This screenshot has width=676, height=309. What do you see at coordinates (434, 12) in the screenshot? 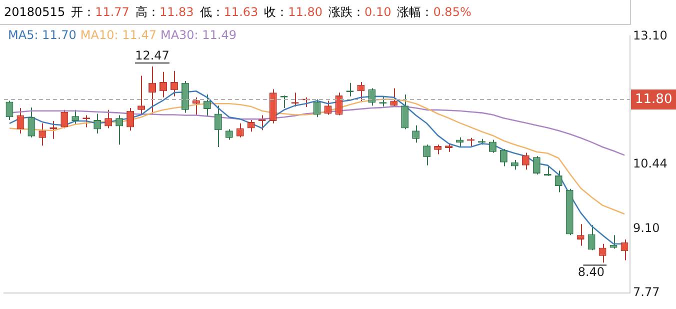
I see `text: 涨幅：0.85%` at bounding box center [434, 12].